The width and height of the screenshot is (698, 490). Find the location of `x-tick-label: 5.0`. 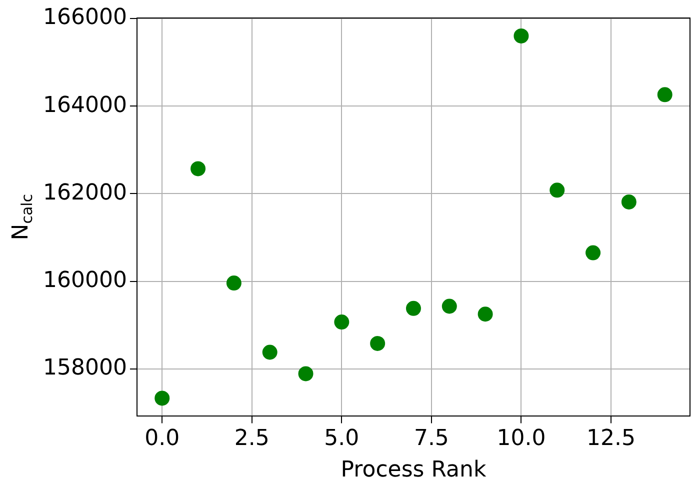

x-tick-label: 5.0 is located at coordinates (342, 439).